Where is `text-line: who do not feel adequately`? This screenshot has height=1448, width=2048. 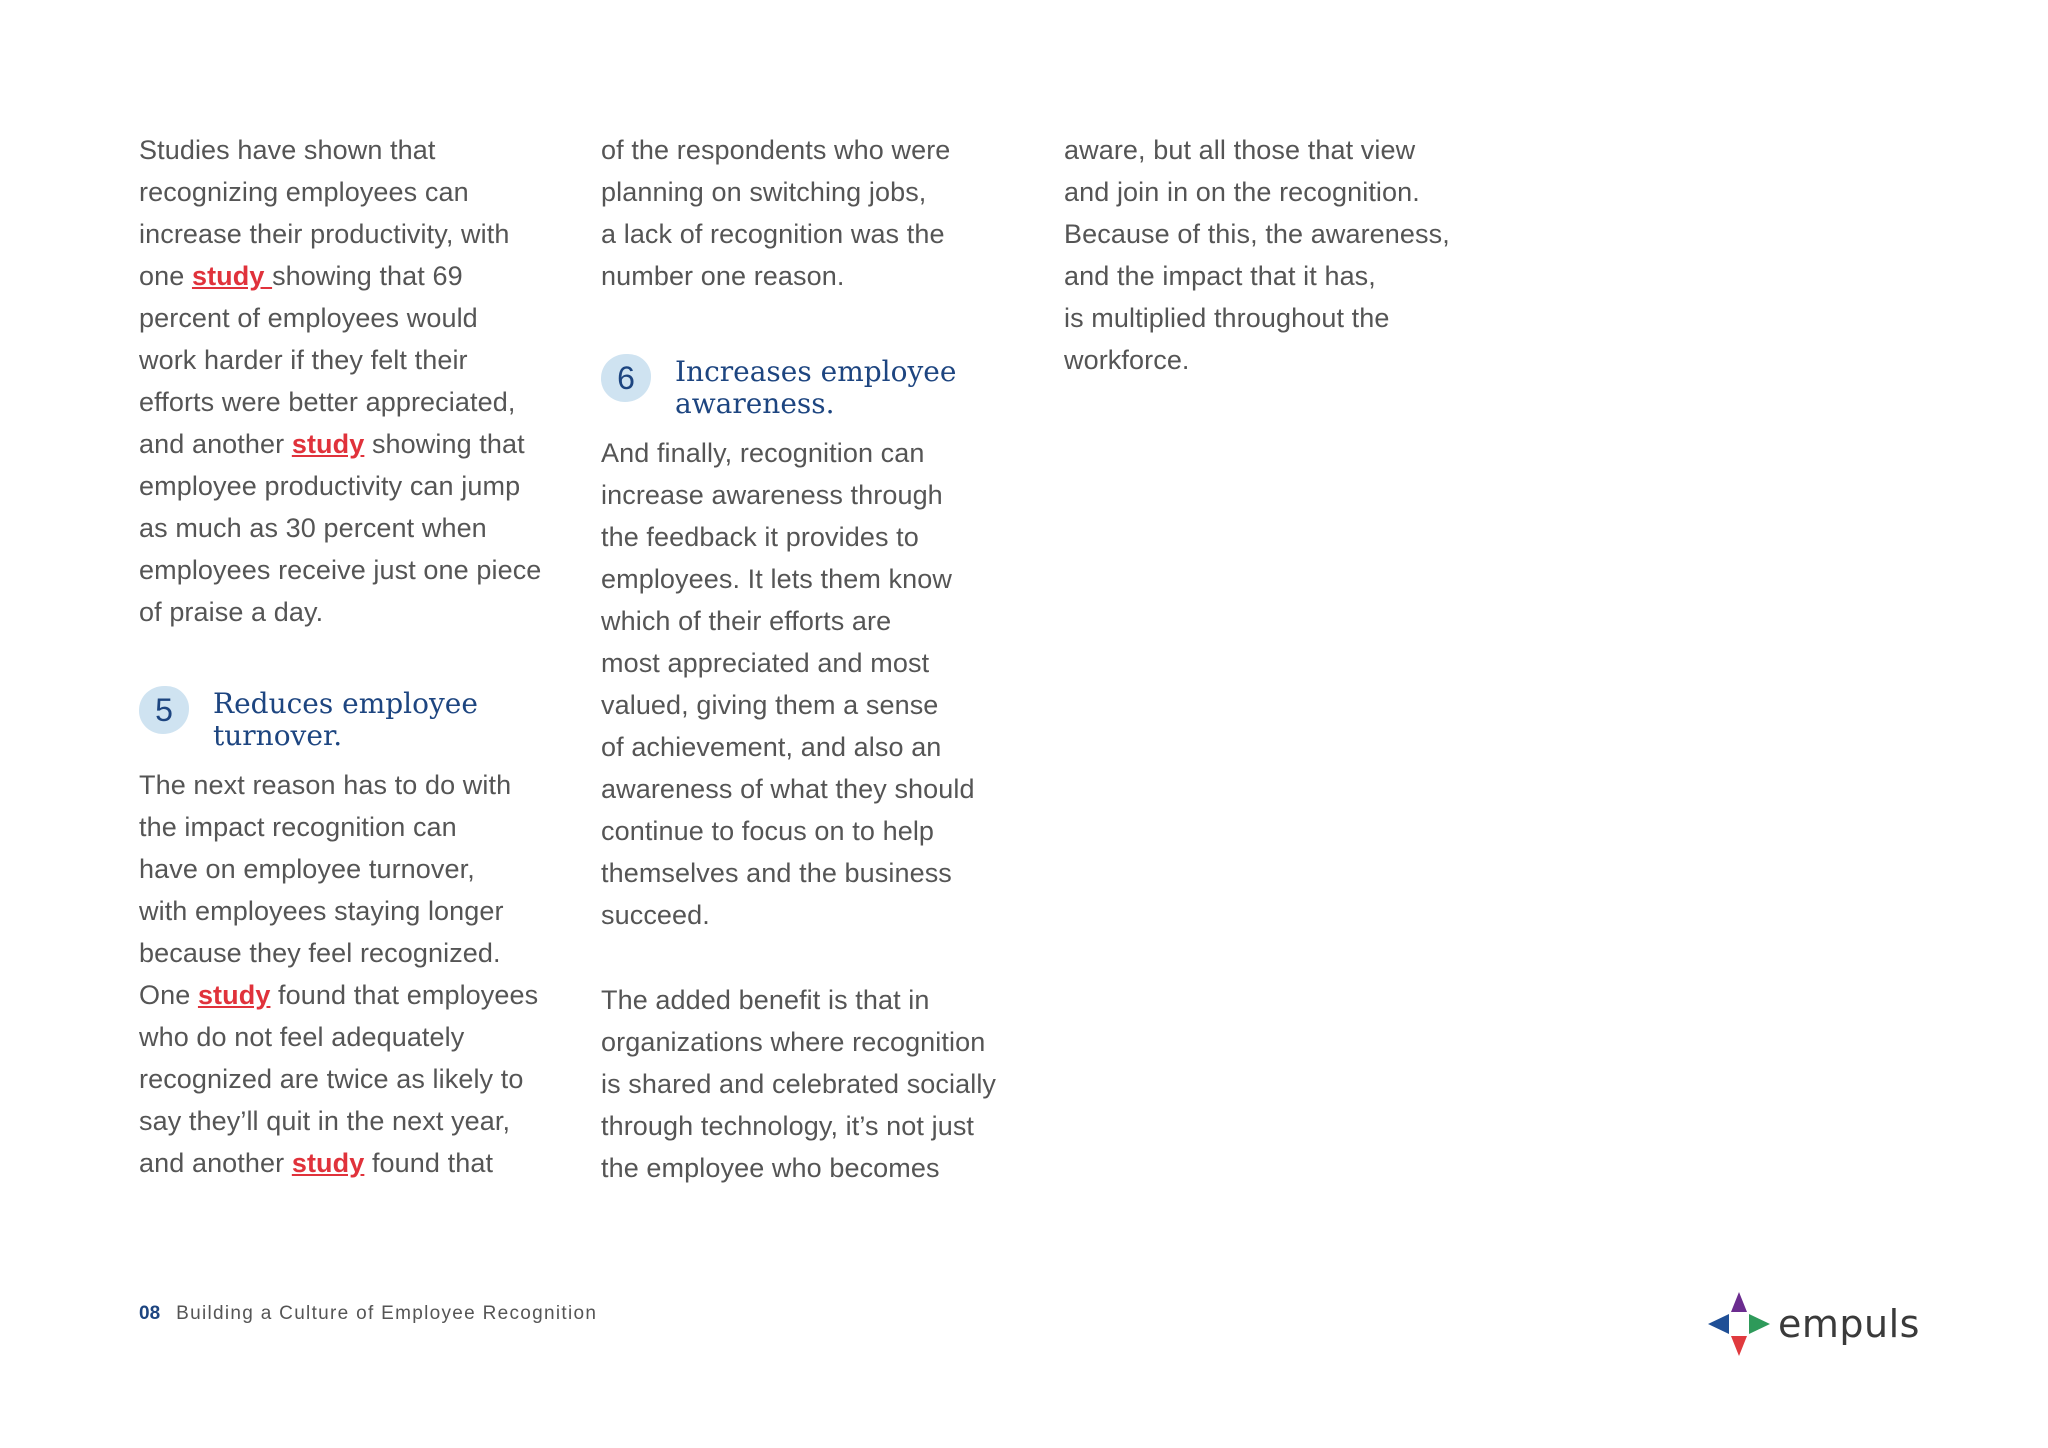
text-line: who do not feel adequately is located at coordinates (338, 1037).